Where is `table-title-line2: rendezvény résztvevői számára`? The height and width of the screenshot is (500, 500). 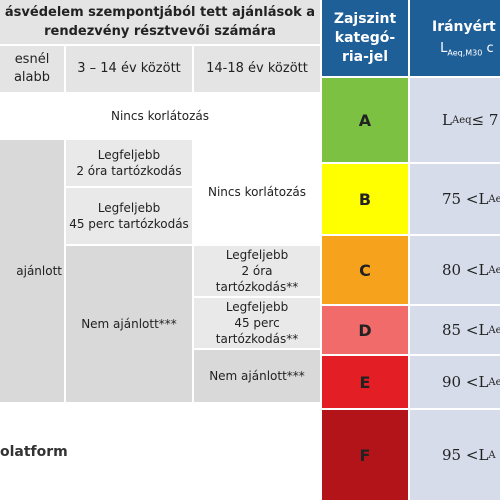 table-title-line2: rendezvény résztvevői számára is located at coordinates (160, 31).